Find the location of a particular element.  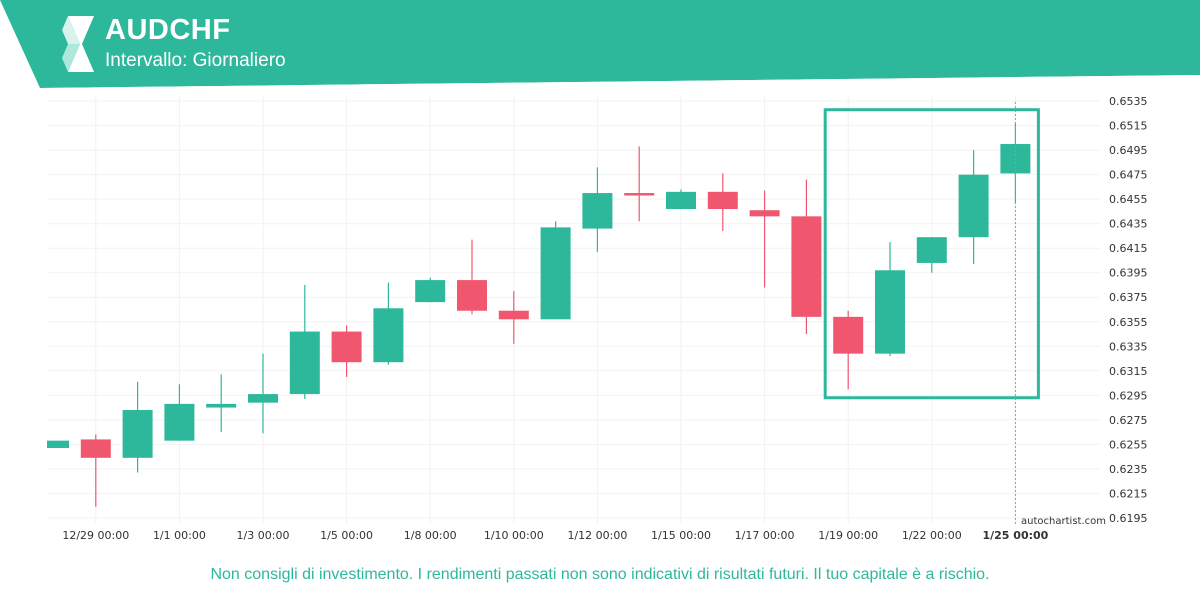

interval-subtitle: Intervallo: Giornaliero is located at coordinates (195, 60).